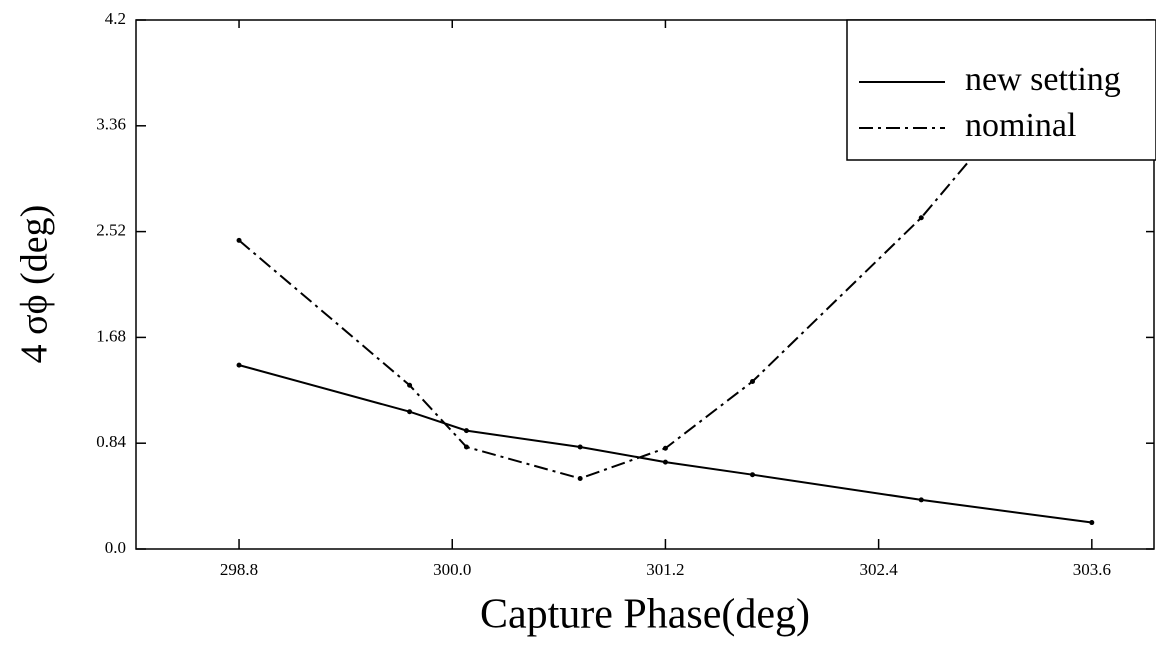  I want to click on y-tick-label: 4.2, so click(115, 18).